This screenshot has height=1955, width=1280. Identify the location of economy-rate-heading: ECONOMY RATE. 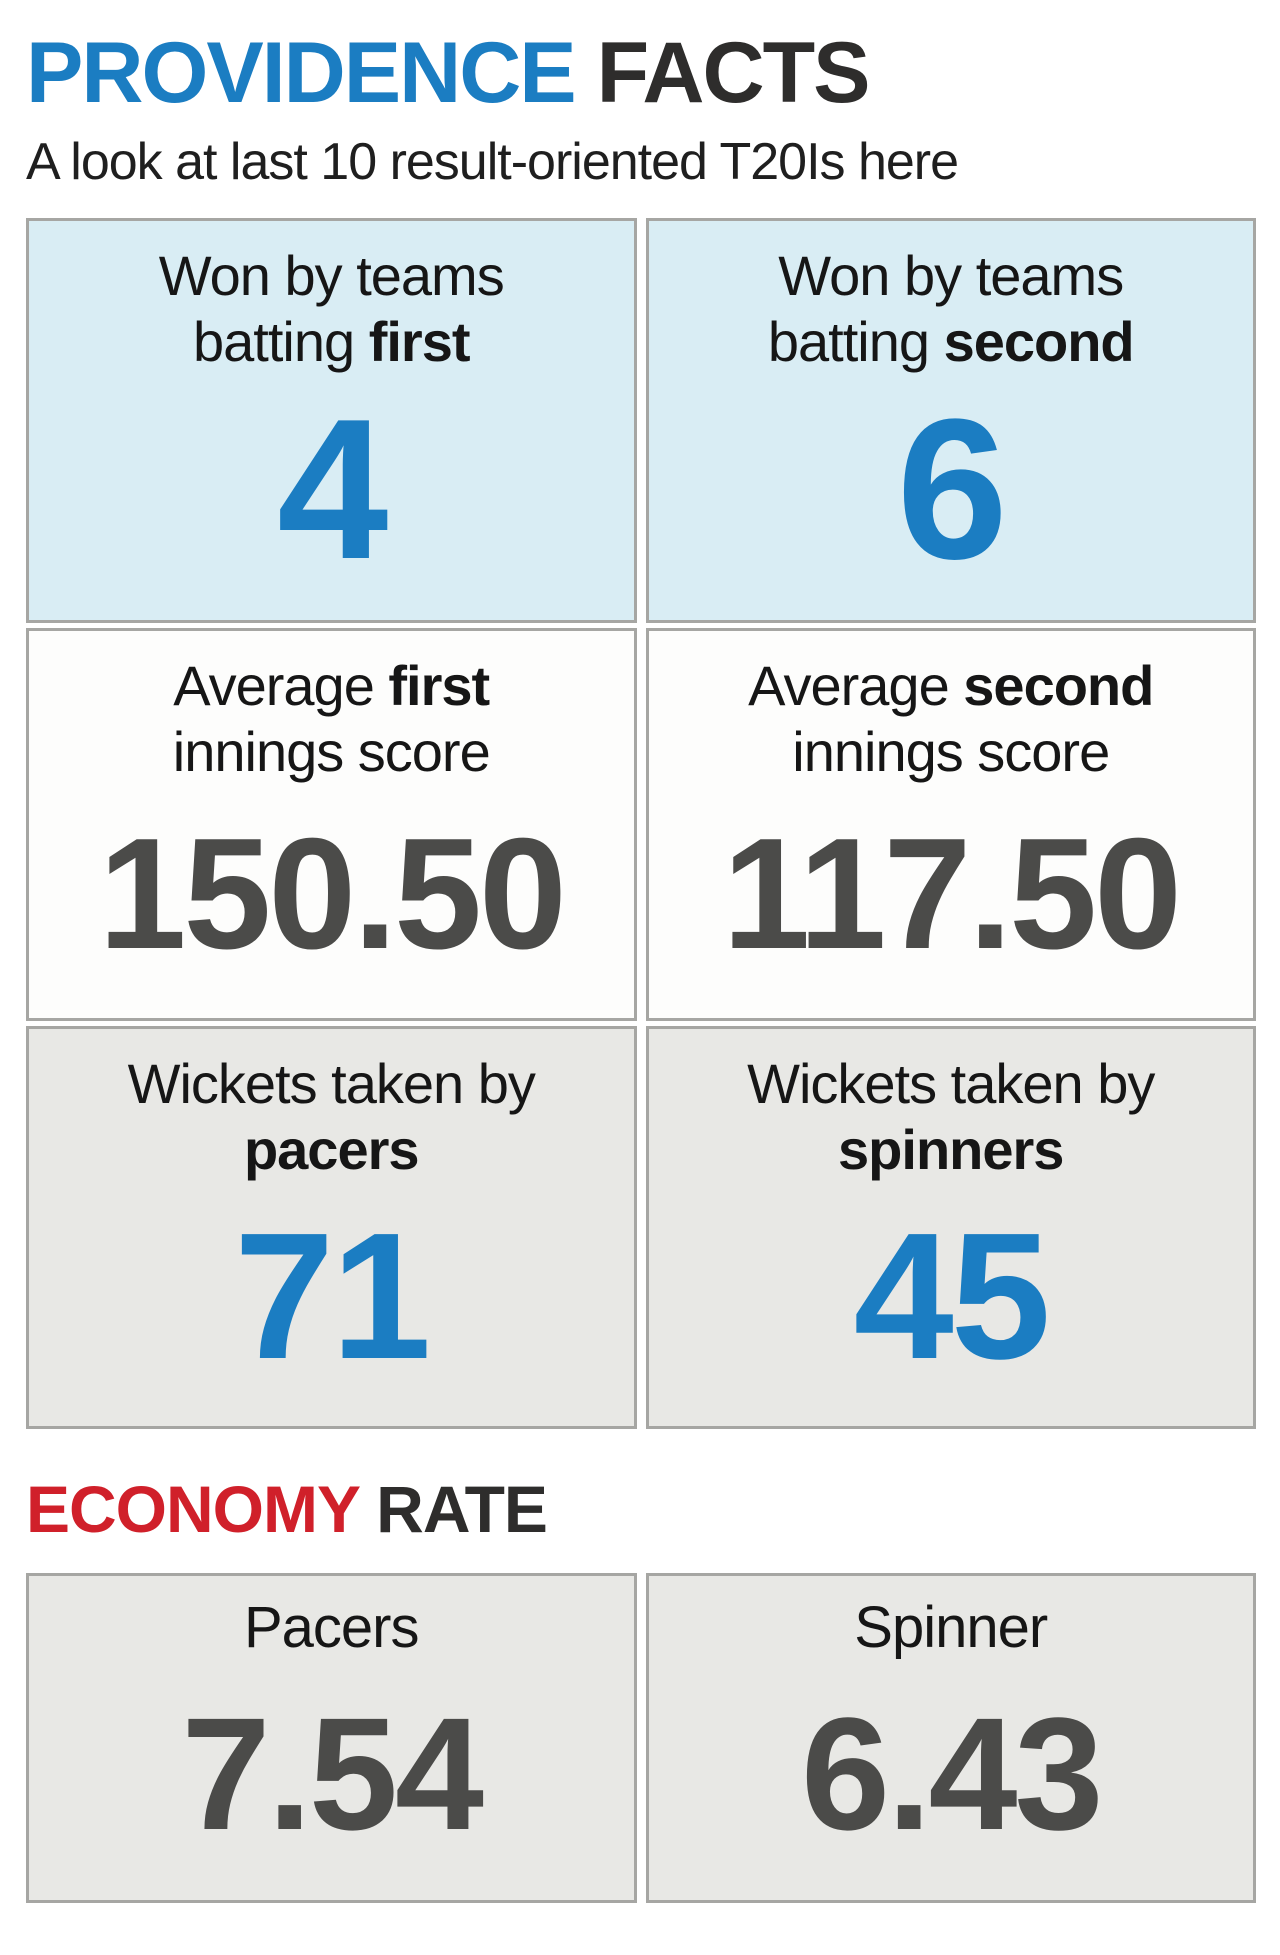
(642, 1509).